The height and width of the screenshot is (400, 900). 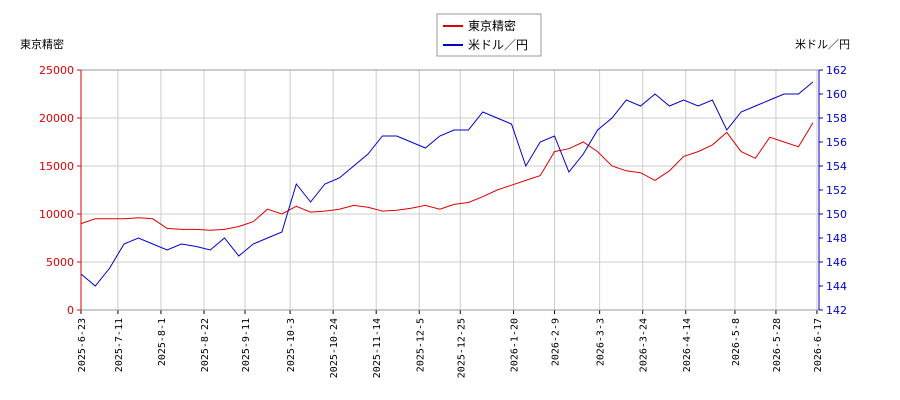 I want to click on y2-tick-label: 148, so click(x=836, y=238).